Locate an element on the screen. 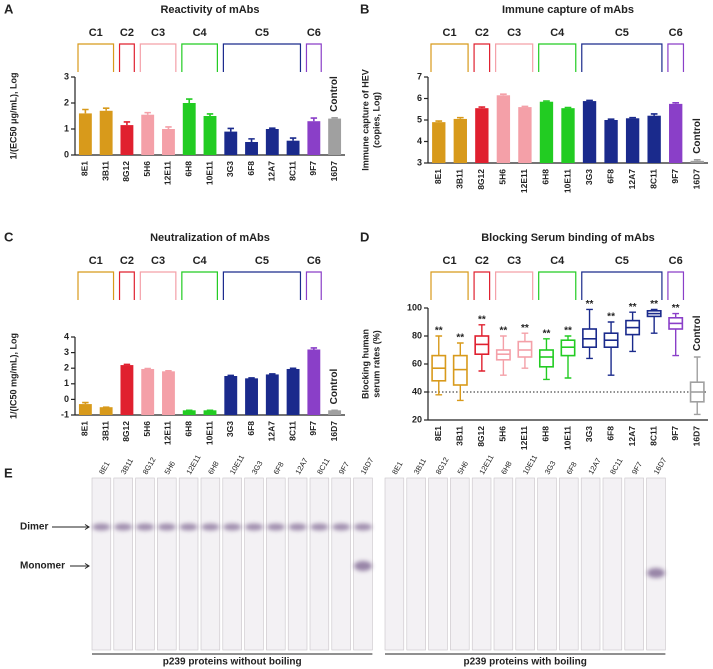 This screenshot has width=713, height=669. panel-letter: A is located at coordinates (9, 8).